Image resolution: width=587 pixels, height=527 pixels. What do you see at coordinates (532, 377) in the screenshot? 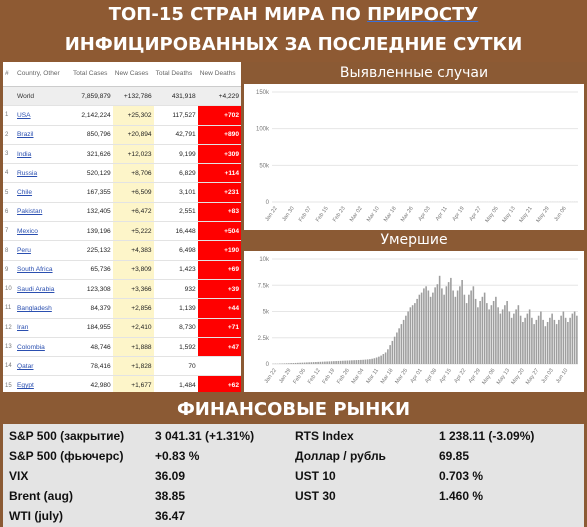
I see `x-tick-label: May 27` at bounding box center [532, 377].